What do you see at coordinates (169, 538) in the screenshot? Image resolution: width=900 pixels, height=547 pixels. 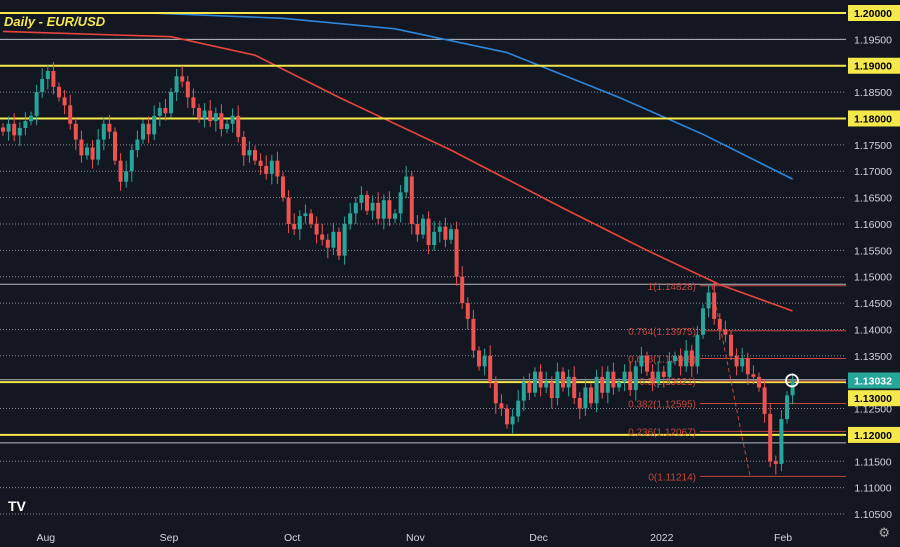 I see `x-tick-label: Sep` at bounding box center [169, 538].